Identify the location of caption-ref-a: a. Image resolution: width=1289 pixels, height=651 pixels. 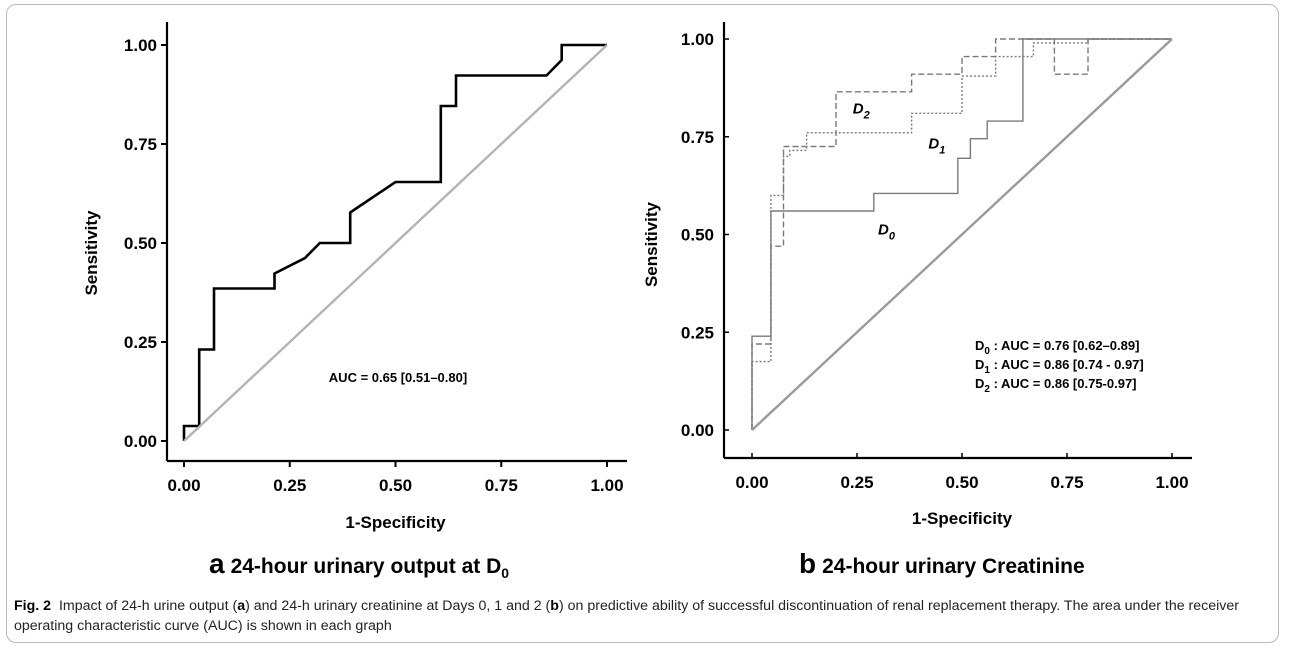
(241, 606).